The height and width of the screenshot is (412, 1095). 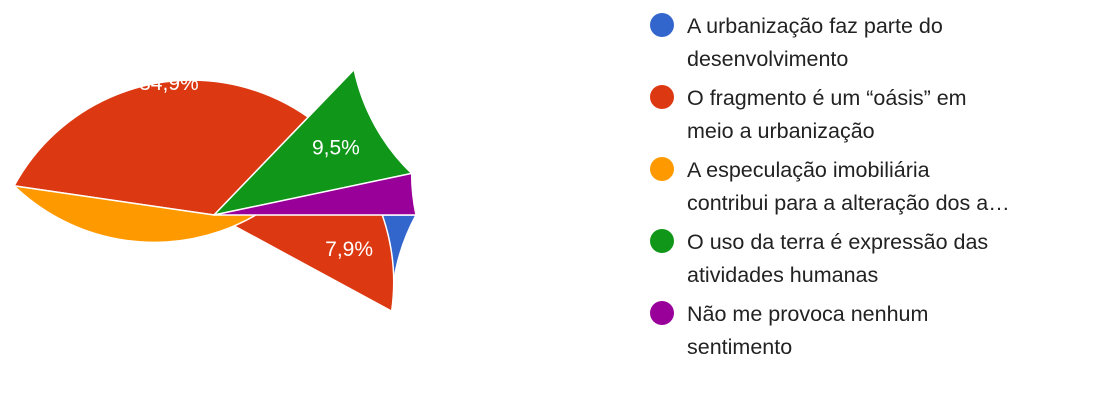 I want to click on legend-label-oasis-line-1: O fragmento é um “oásis” em, so click(x=827, y=98).